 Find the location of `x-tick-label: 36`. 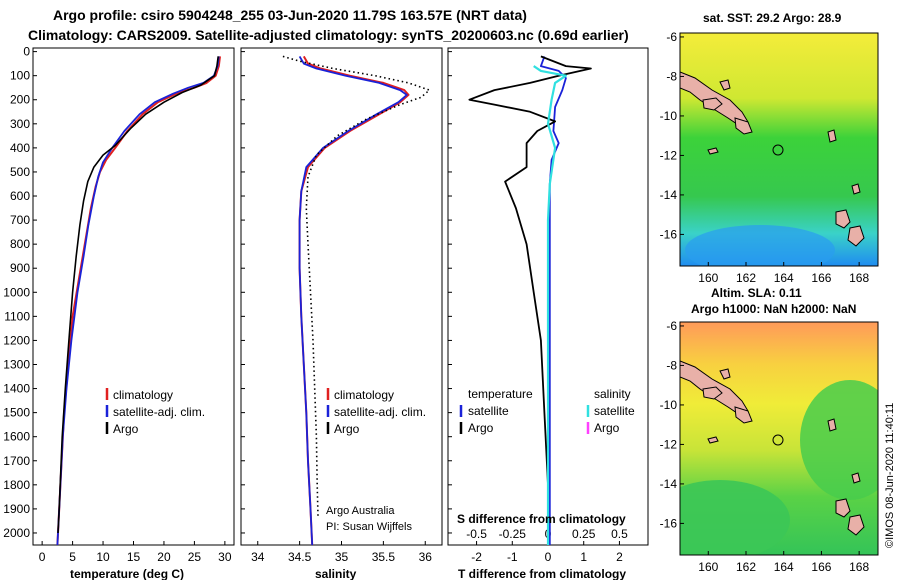

x-tick-label: 36 is located at coordinates (426, 557).